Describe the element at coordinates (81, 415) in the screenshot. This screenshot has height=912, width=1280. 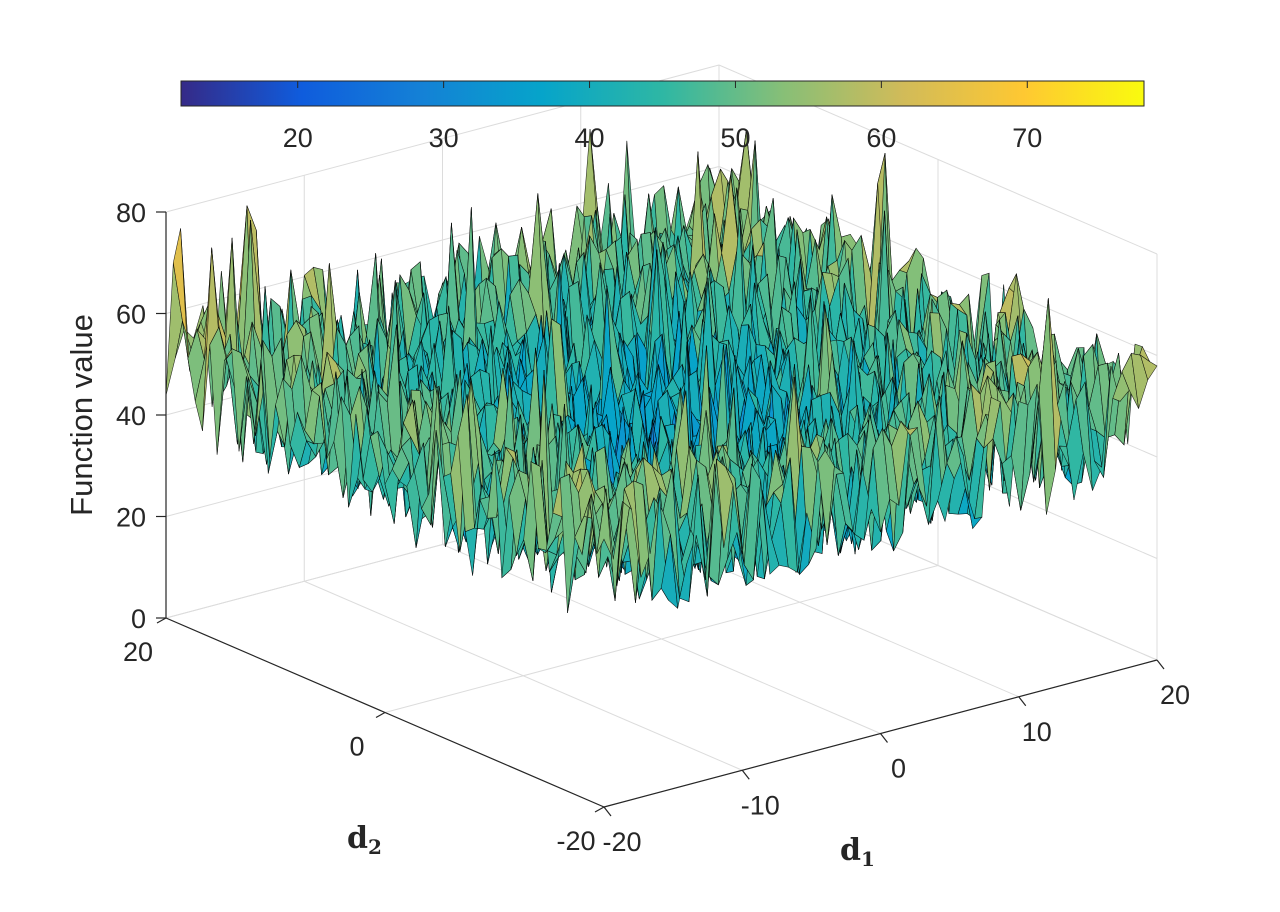
I see `z-axis-label: Function value` at that location.